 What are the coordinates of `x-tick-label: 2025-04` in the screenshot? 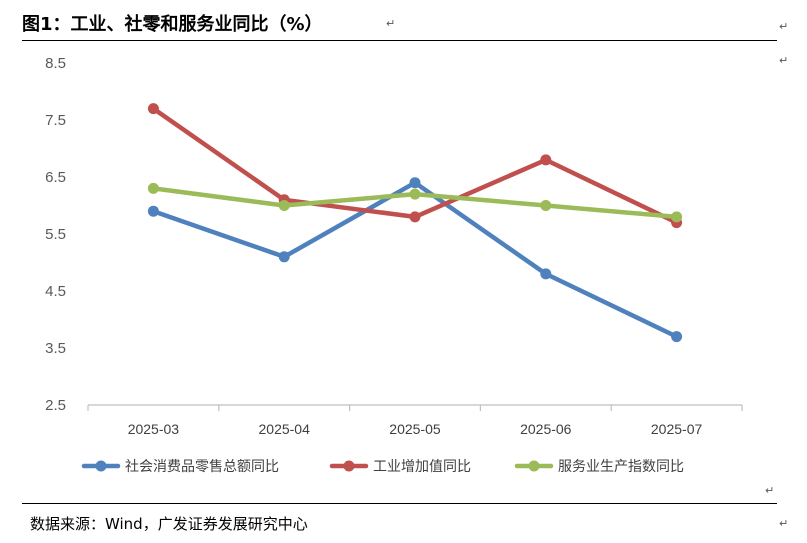 It's located at (285, 429).